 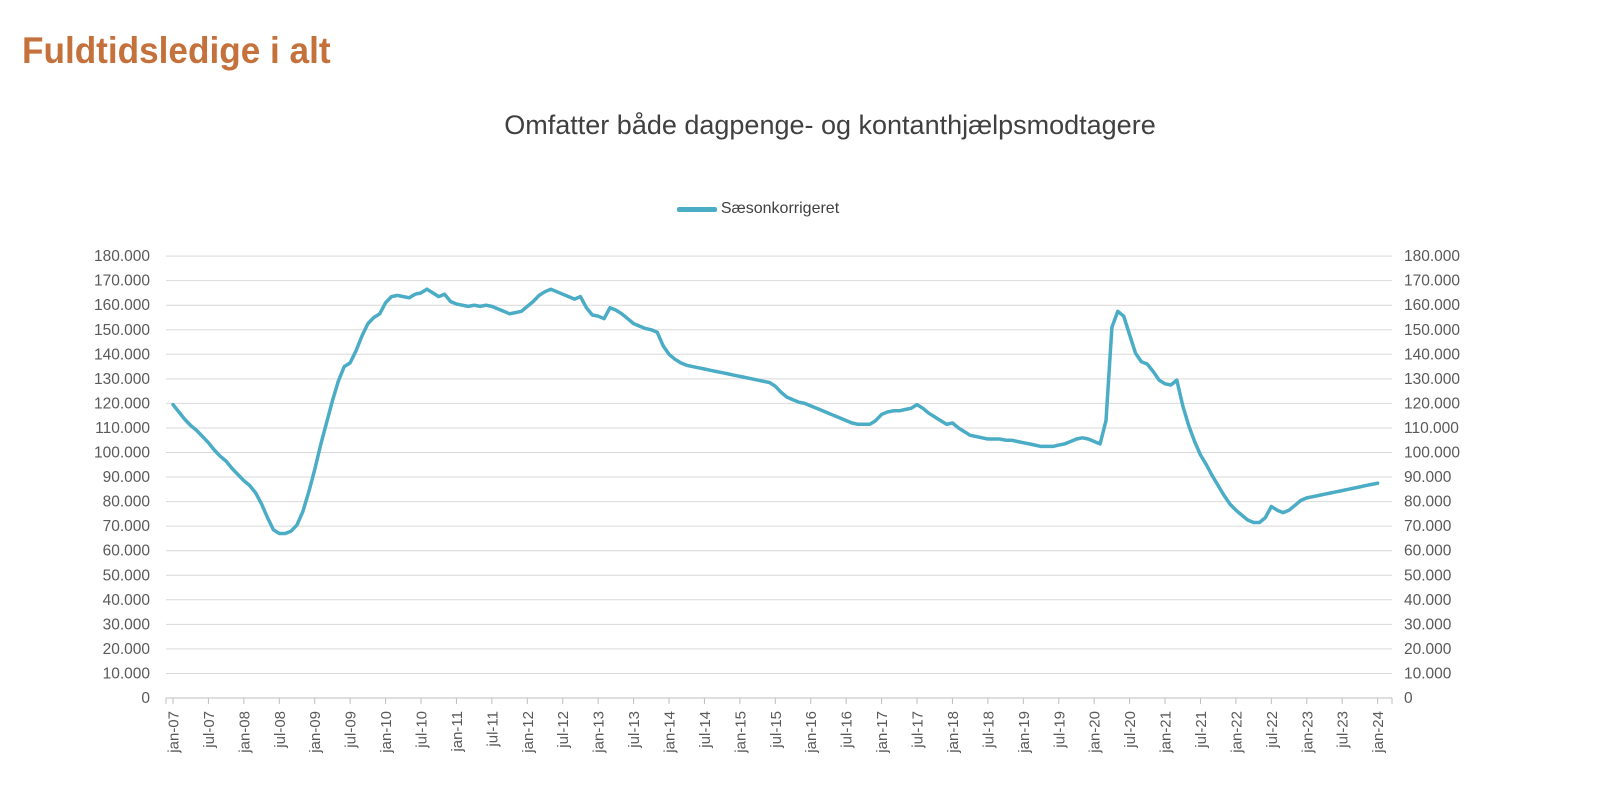 What do you see at coordinates (1432, 330) in the screenshot?
I see `y-axis-label-right: 150.000` at bounding box center [1432, 330].